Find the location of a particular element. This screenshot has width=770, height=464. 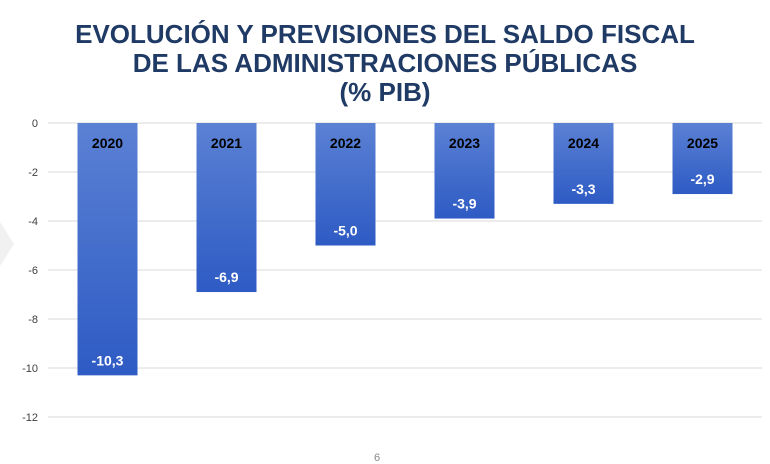

y-tick-label: -2 is located at coordinates (33, 173).